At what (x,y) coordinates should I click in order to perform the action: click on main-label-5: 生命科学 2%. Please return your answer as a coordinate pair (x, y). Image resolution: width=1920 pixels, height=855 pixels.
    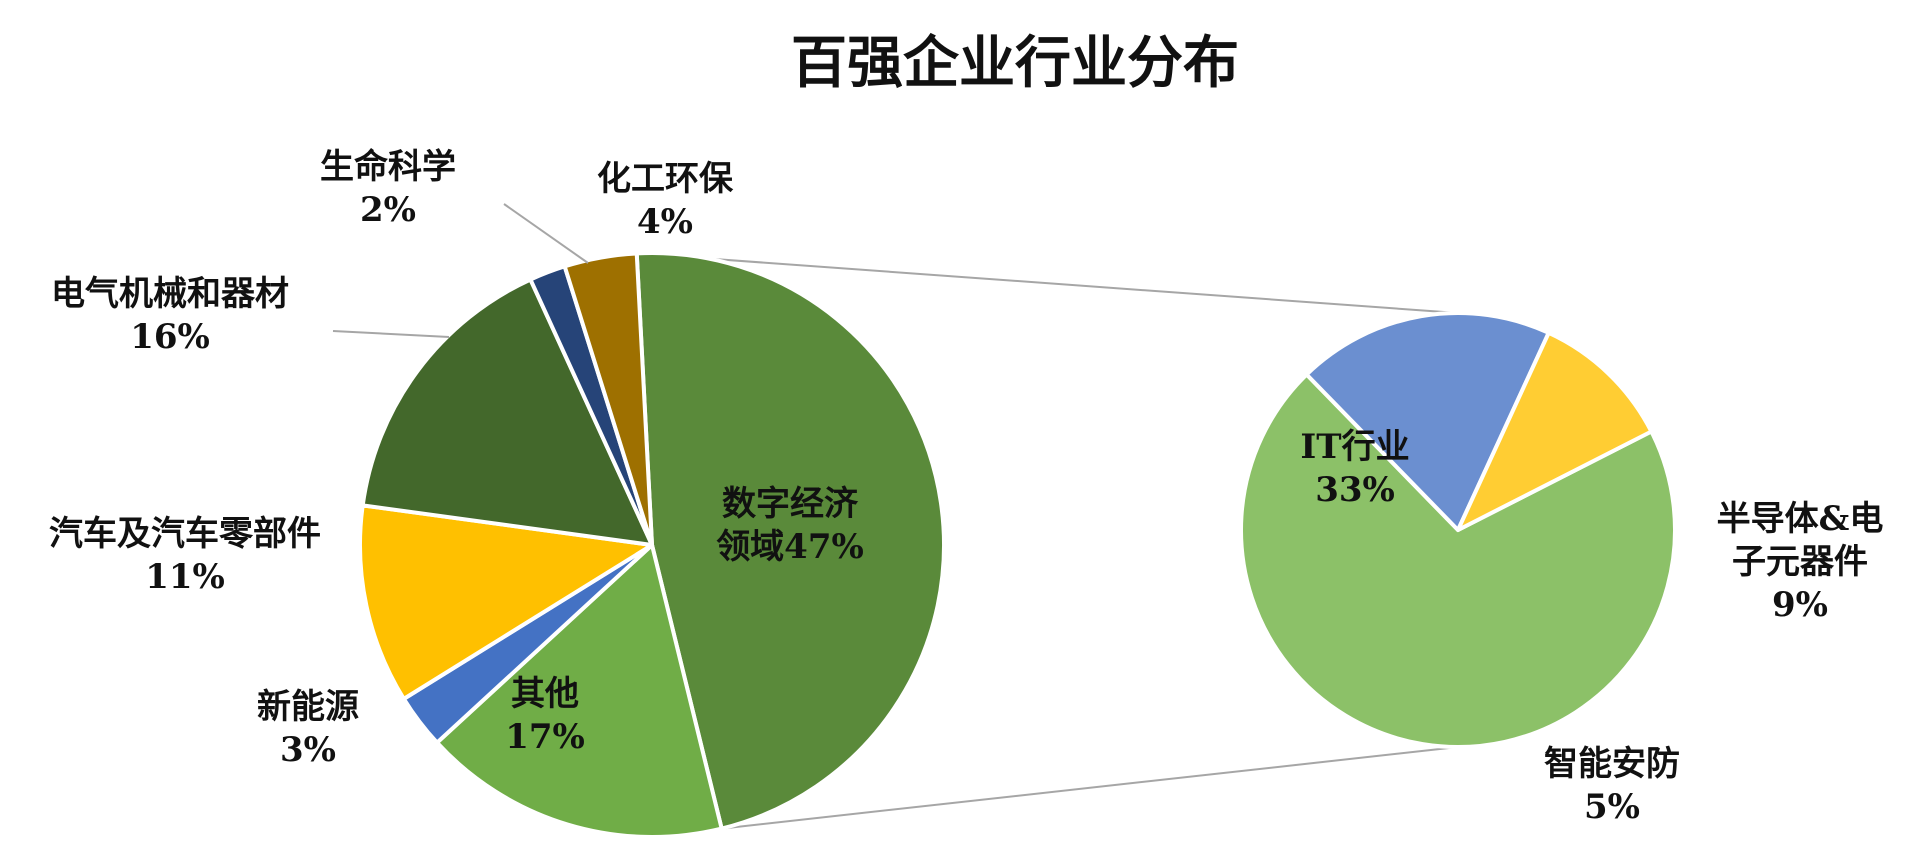
    Looking at the image, I should click on (388, 188).